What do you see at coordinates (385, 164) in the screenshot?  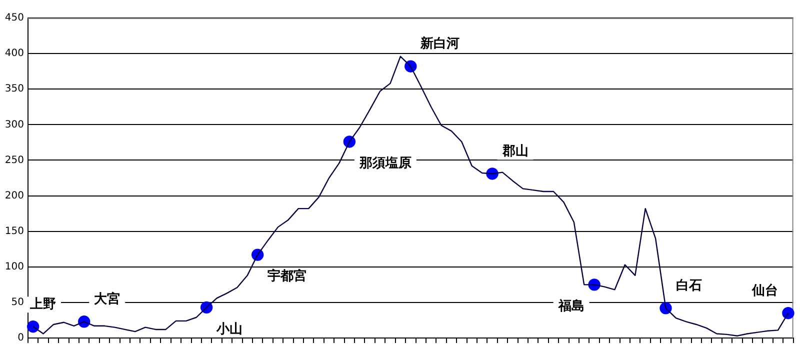 I see `data-label: 那須塩原` at bounding box center [385, 164].